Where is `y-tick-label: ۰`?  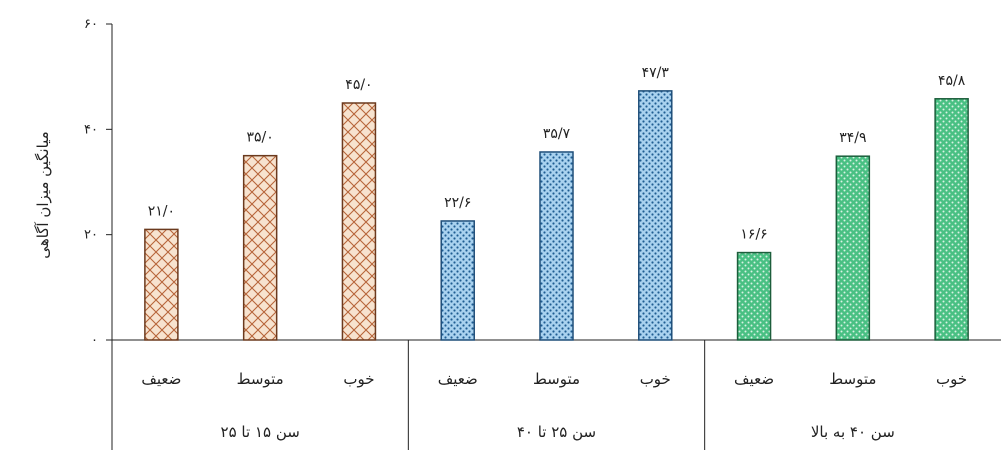 y-tick-label: ۰ is located at coordinates (94, 340).